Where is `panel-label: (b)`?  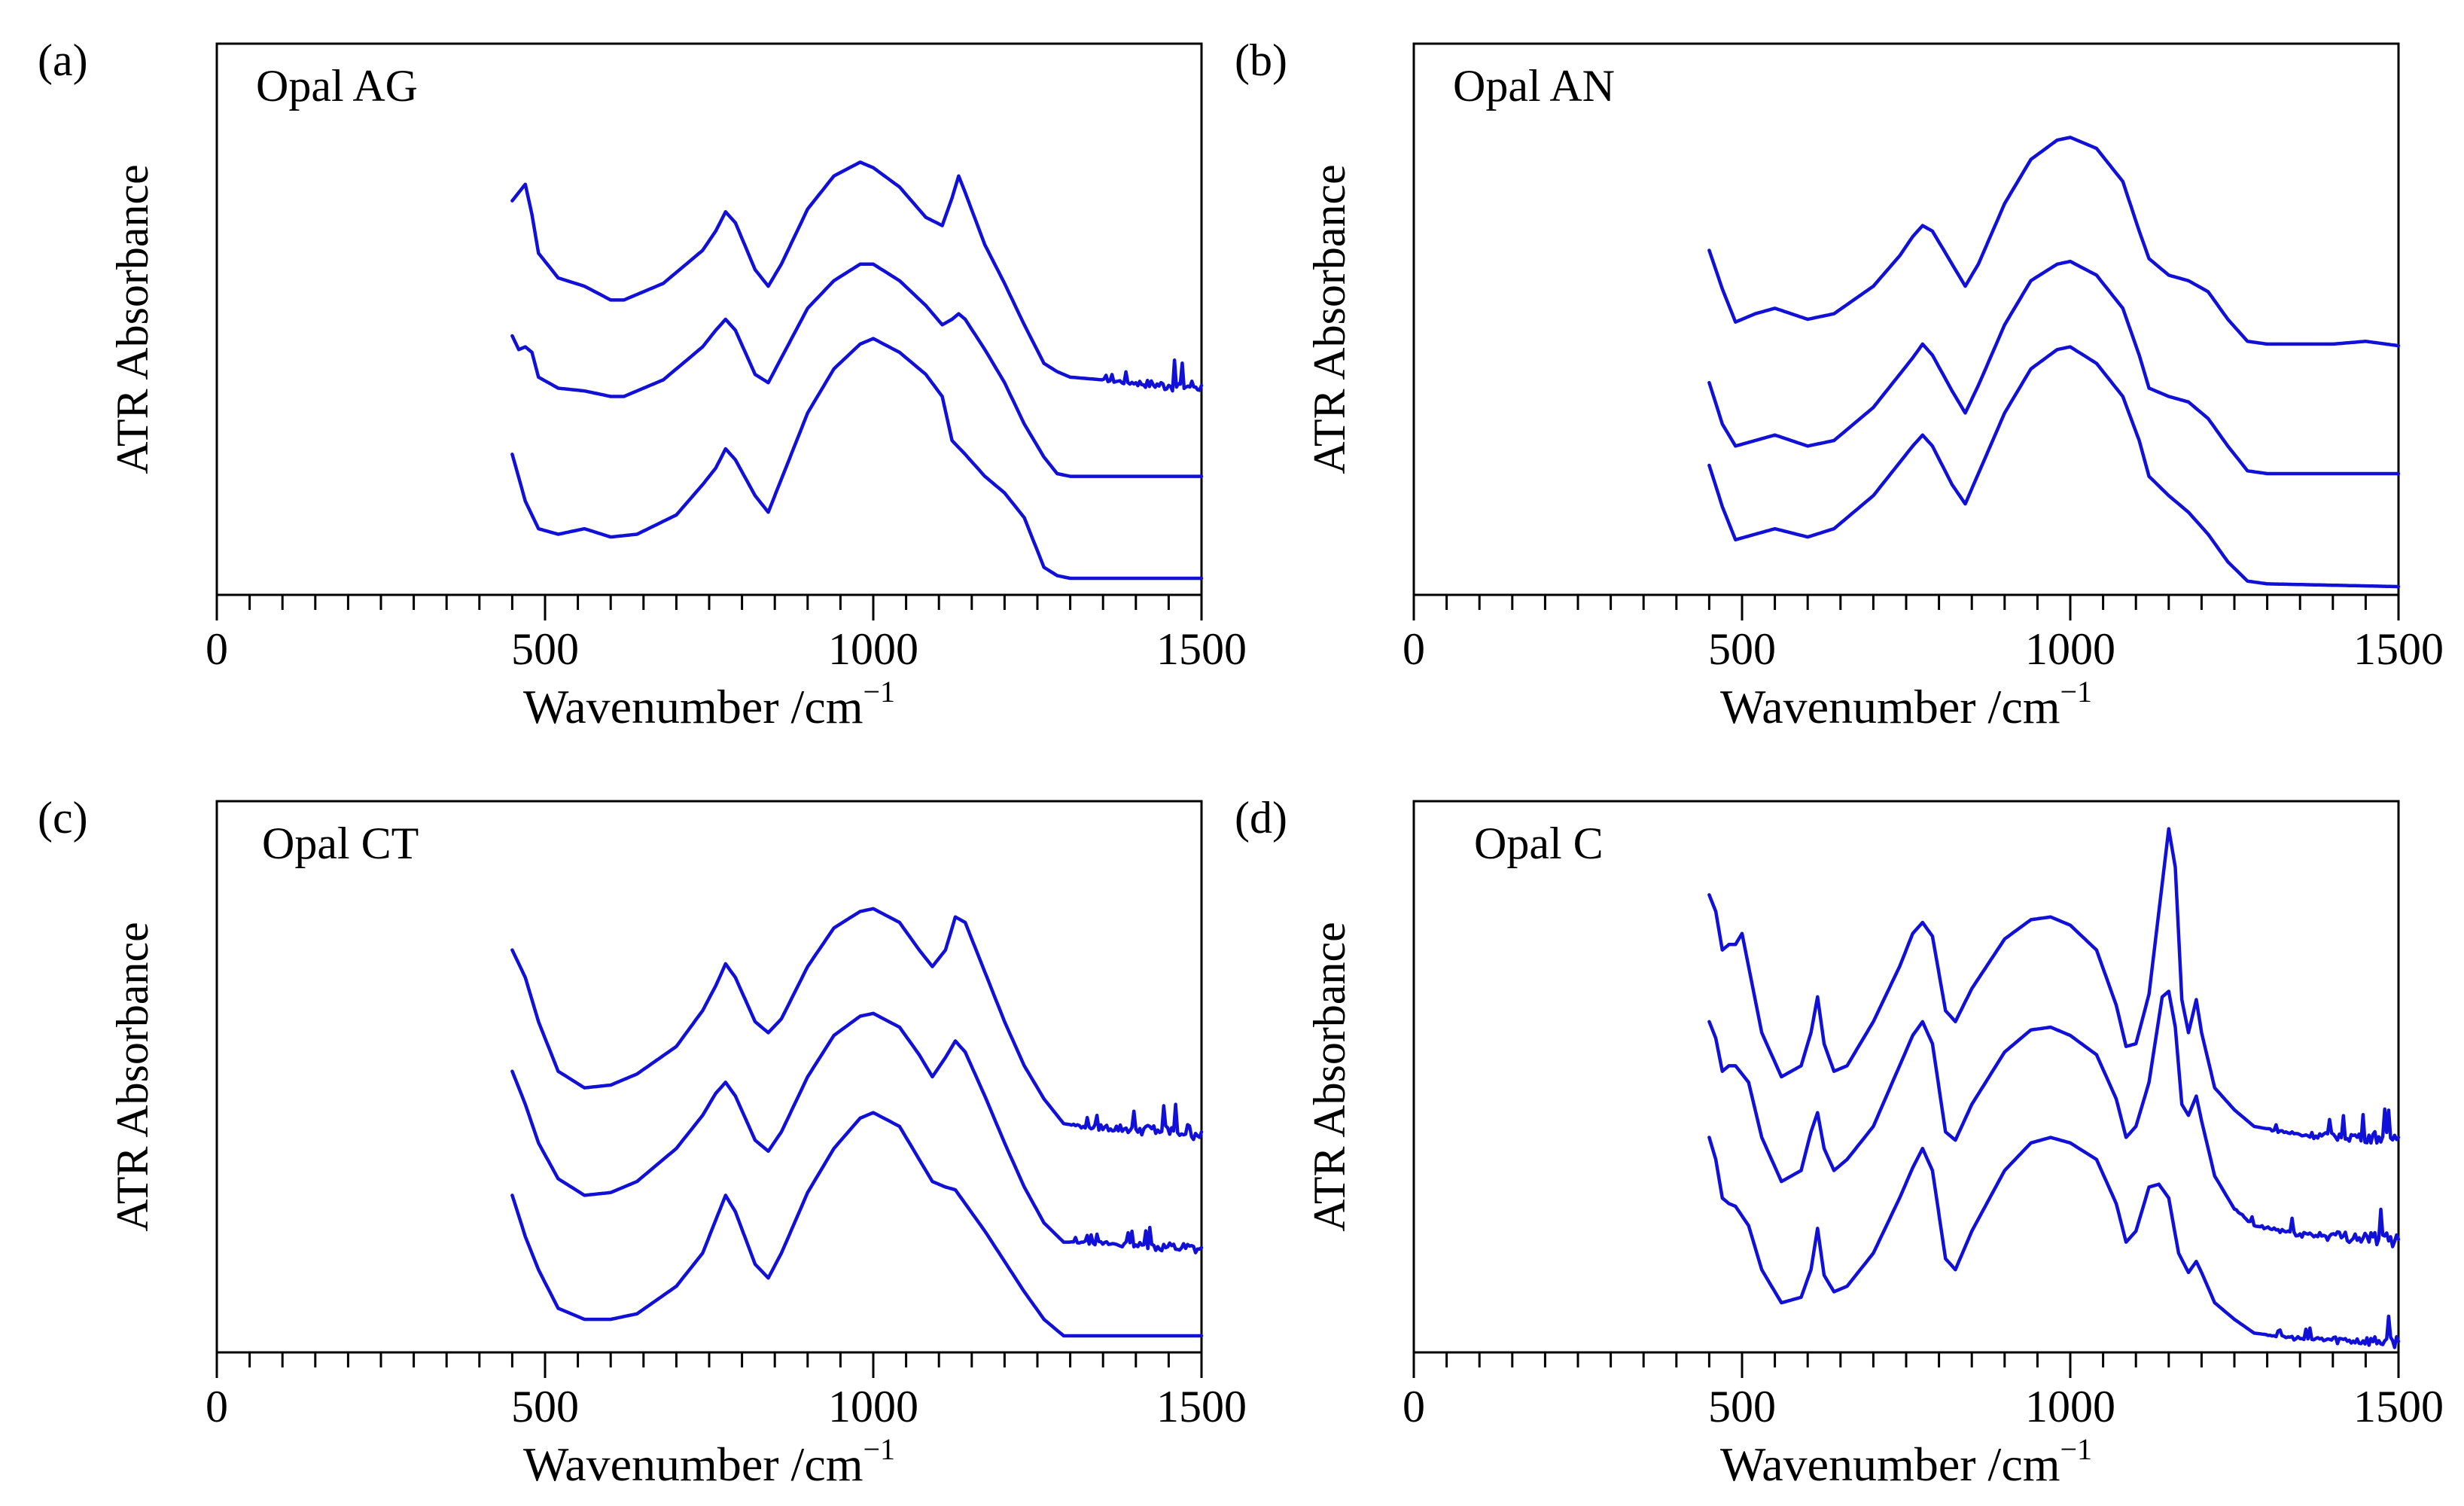 panel-label: (b) is located at coordinates (1261, 60).